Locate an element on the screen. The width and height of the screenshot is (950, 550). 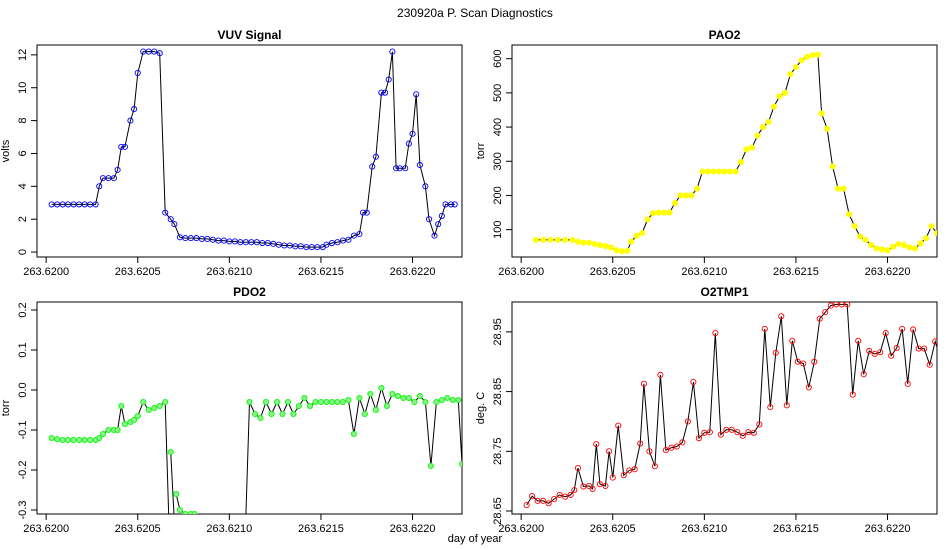
y-tick-label: 8 is located at coordinates (23, 121).